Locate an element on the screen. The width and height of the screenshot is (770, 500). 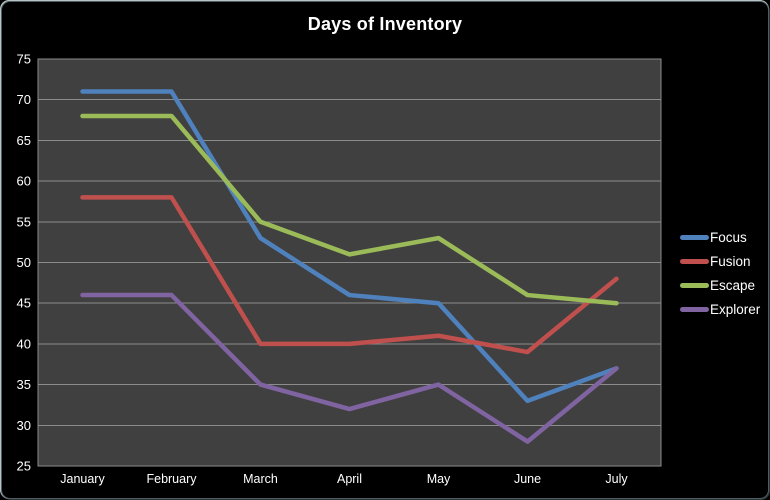
y-tick-label-70: 70 is located at coordinates (24, 99).